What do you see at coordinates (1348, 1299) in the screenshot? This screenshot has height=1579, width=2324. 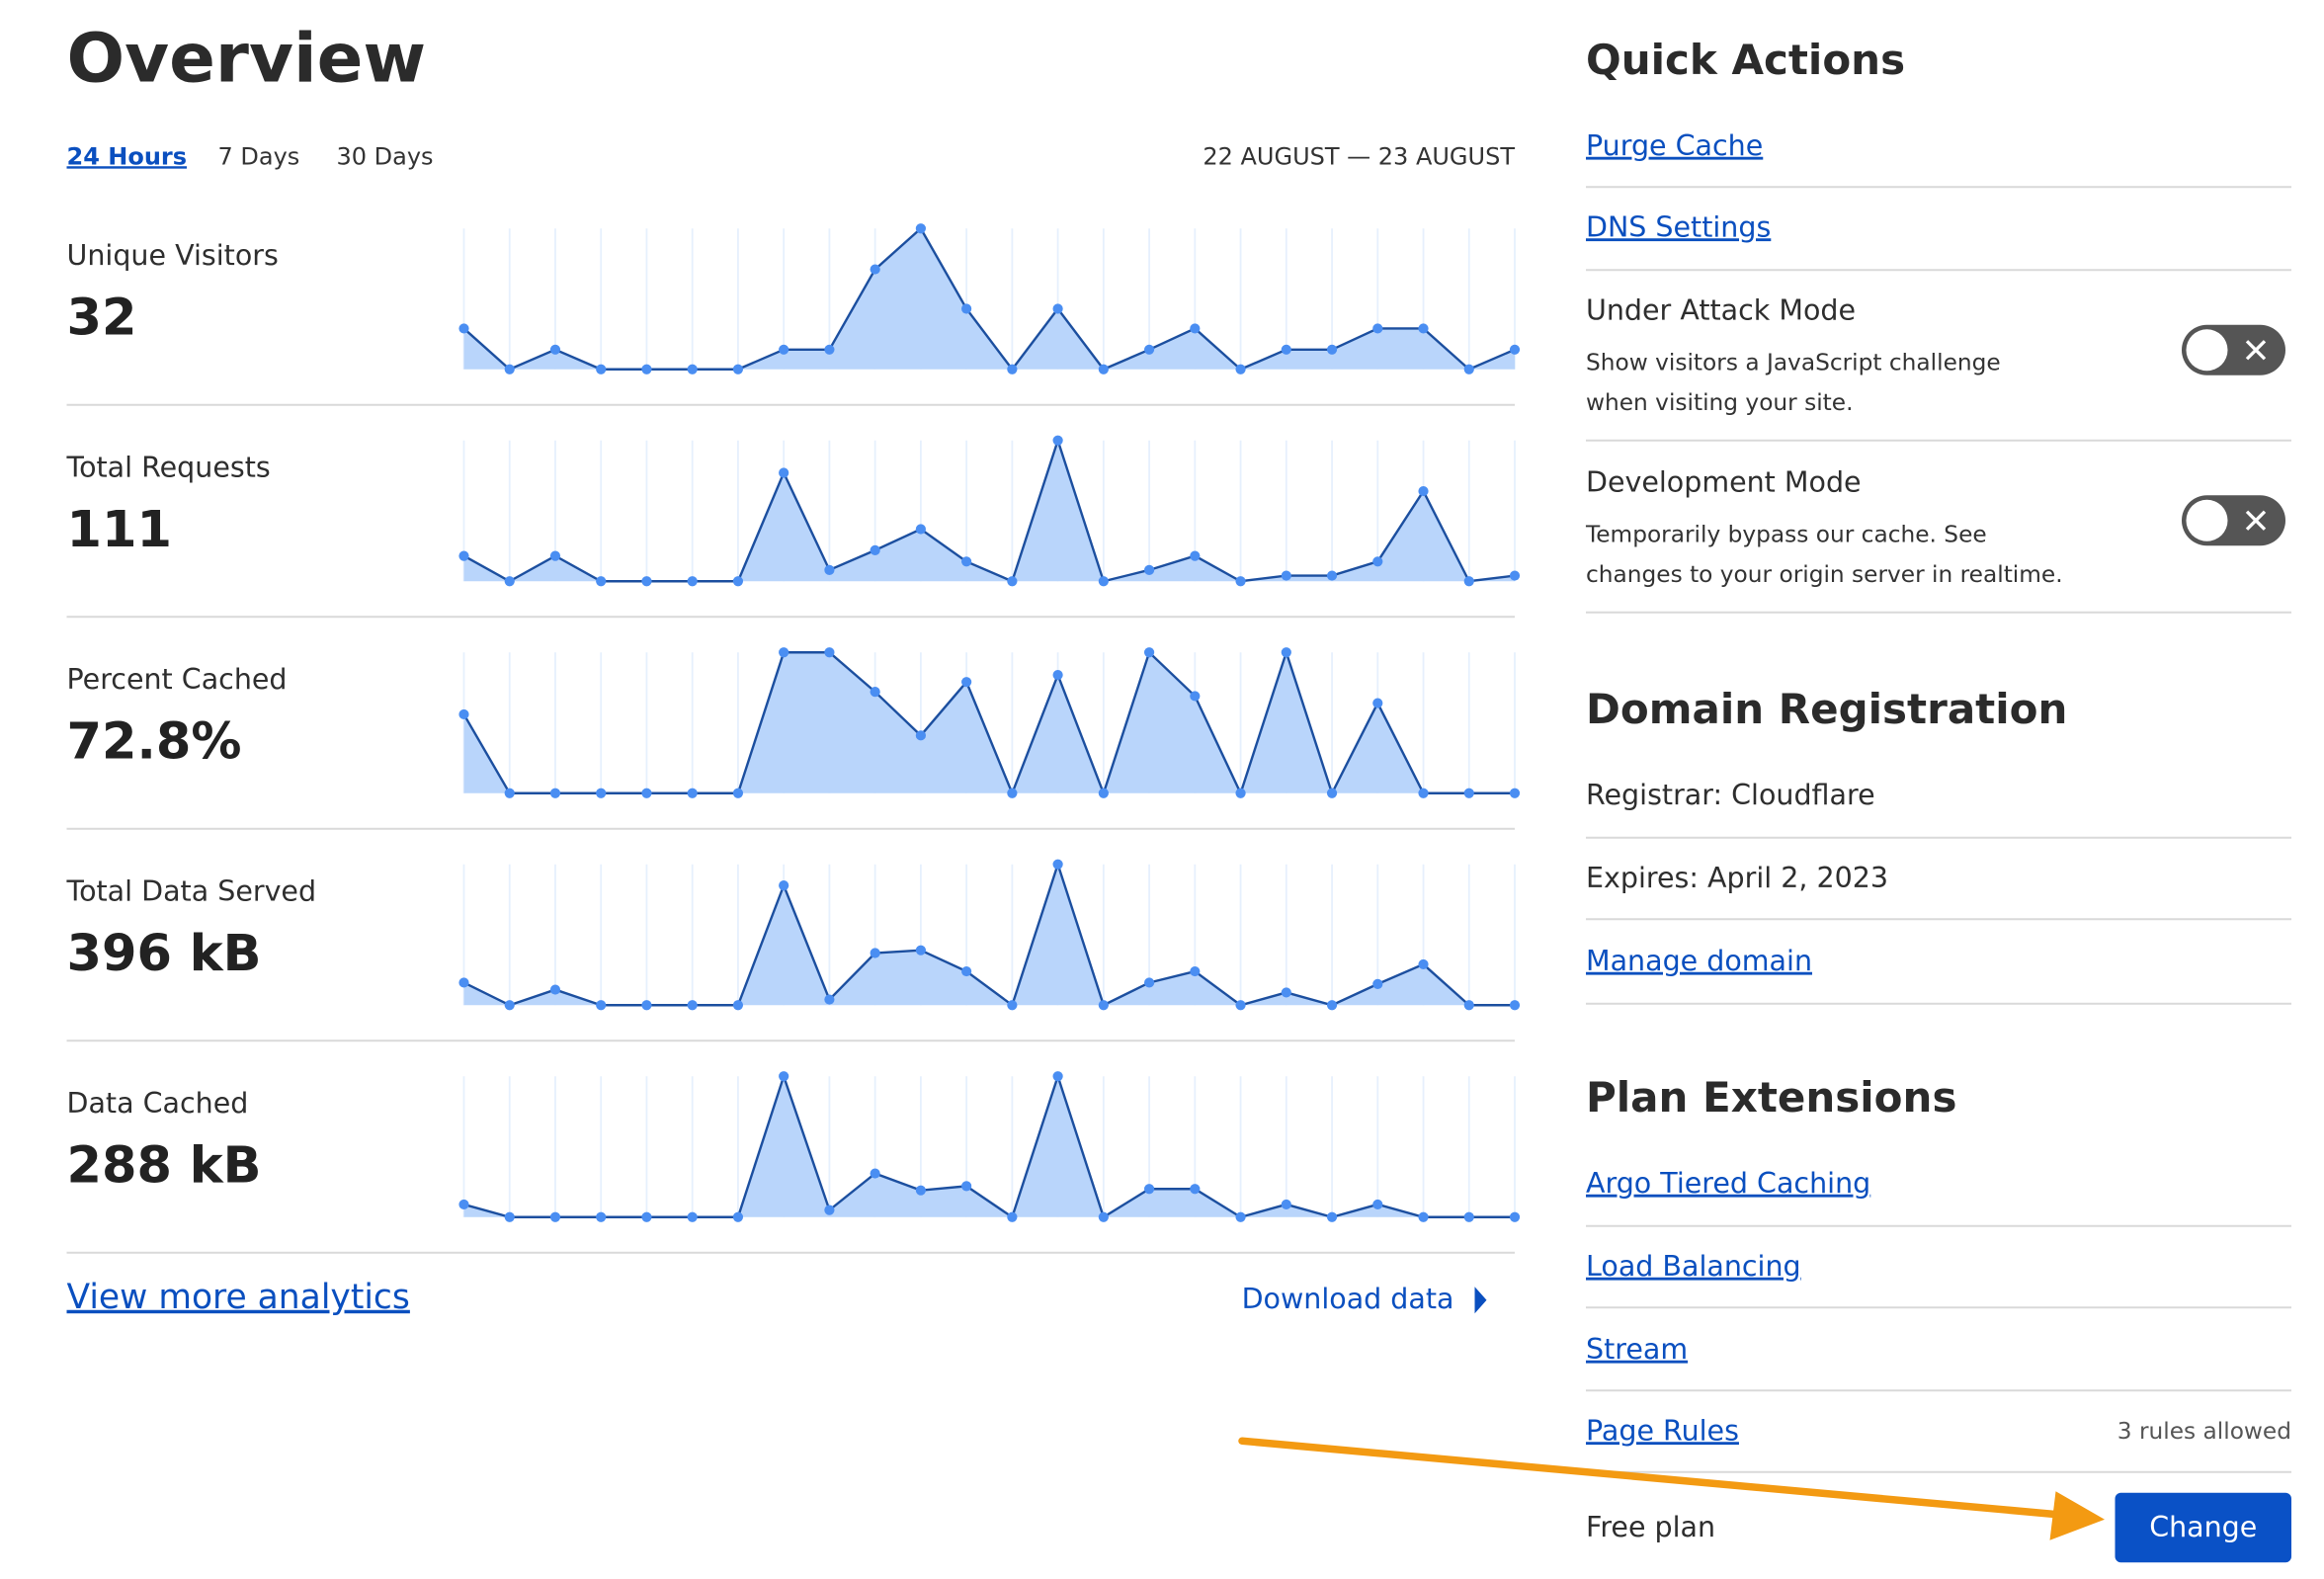 I see `download-link: Download data` at bounding box center [1348, 1299].